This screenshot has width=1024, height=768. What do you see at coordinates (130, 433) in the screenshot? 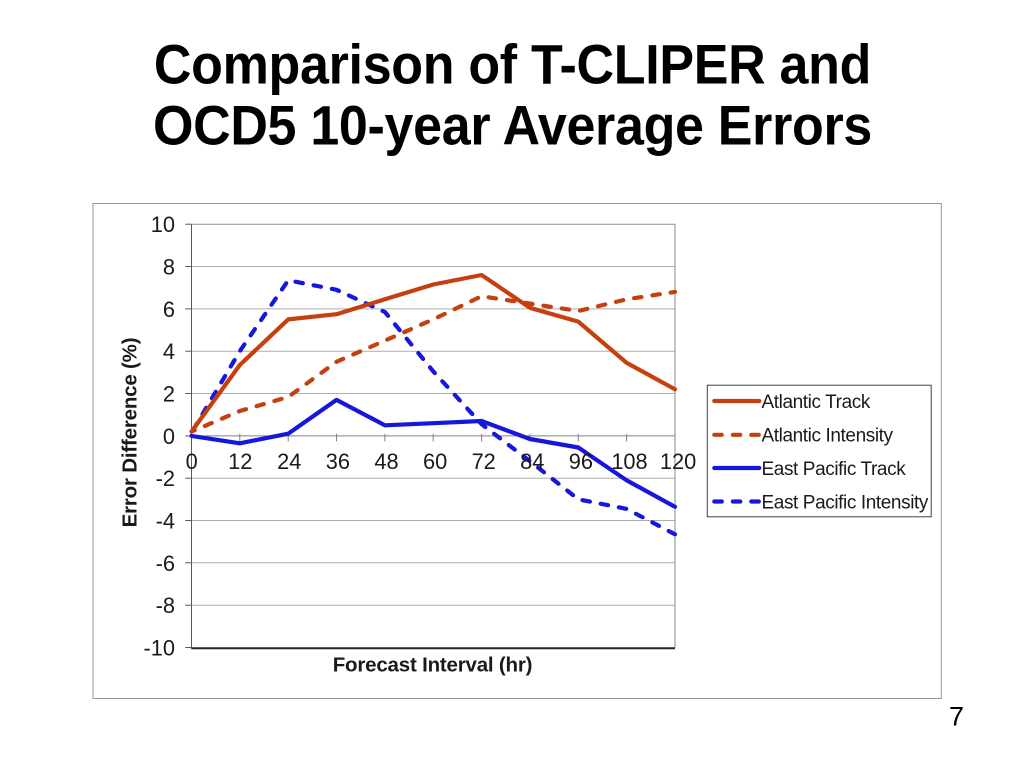
I see `svg-text: Error Difference (%)` at bounding box center [130, 433].